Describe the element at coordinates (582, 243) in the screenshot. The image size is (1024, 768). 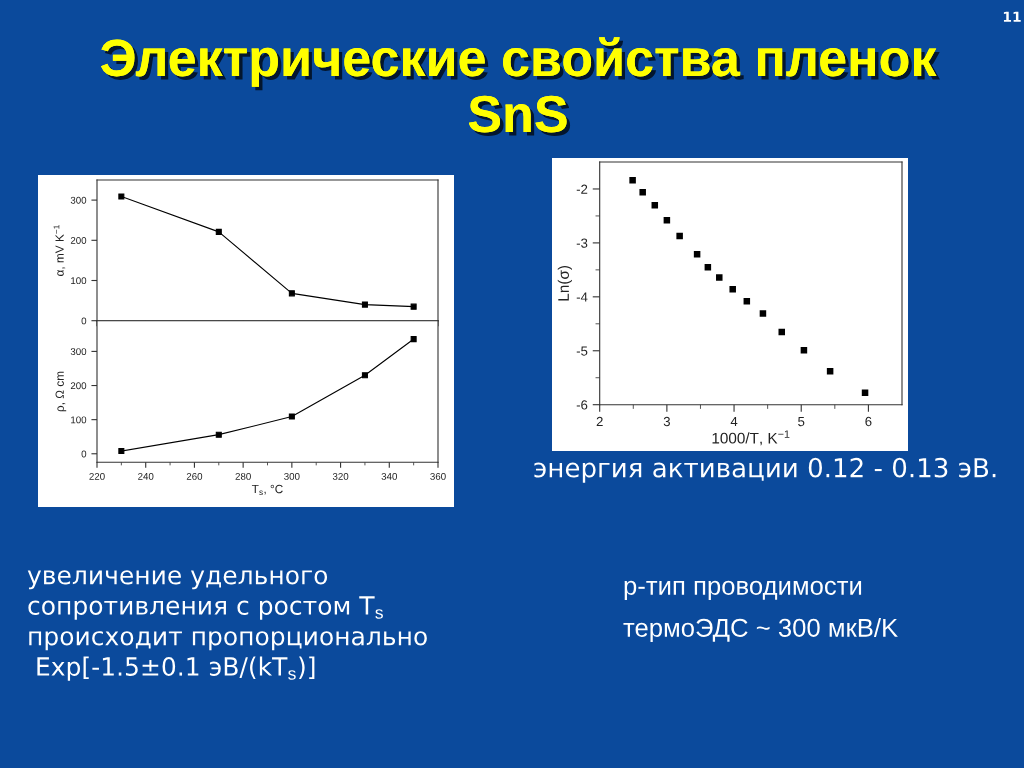
I see `y-tick-label: -3` at that location.